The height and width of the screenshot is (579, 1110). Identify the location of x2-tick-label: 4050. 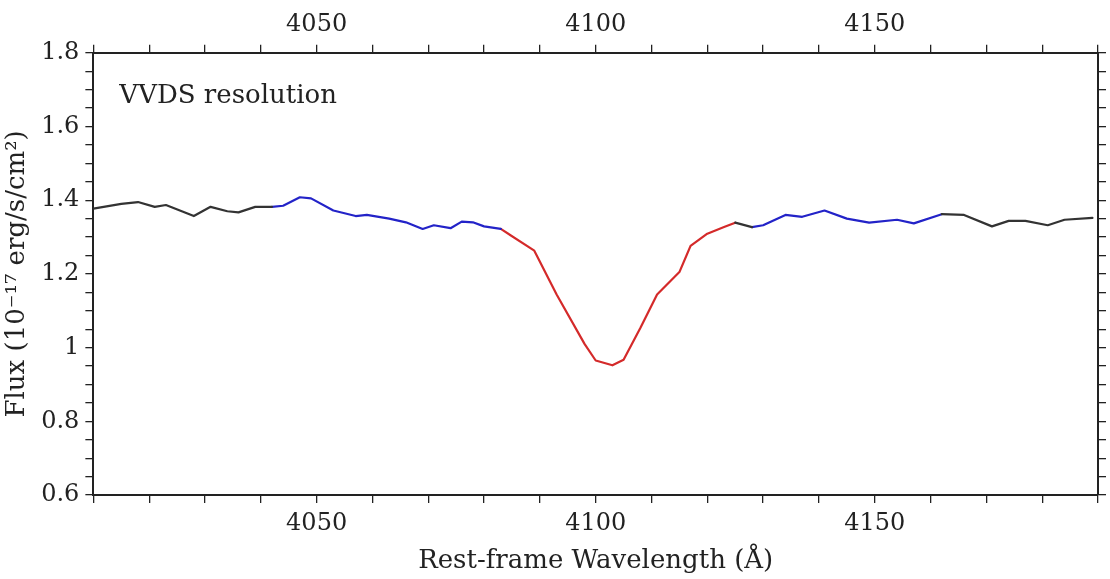
(317, 22).